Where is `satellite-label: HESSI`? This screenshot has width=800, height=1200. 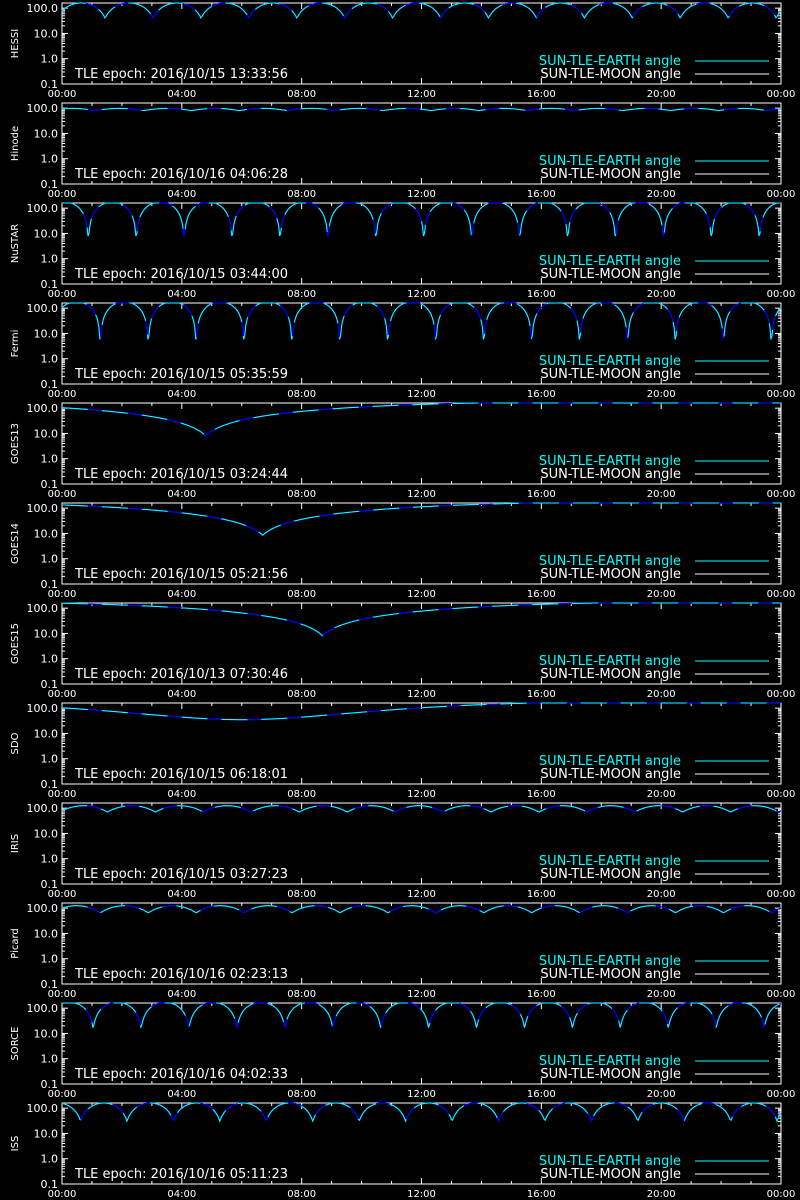
satellite-label: HESSI is located at coordinates (15, 43).